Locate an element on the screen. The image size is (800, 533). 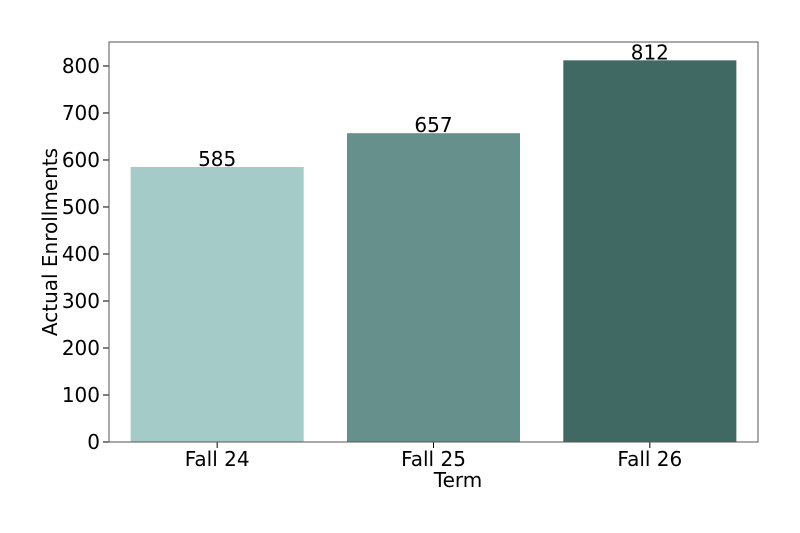
y-tick-label: 0 is located at coordinates (93, 442).